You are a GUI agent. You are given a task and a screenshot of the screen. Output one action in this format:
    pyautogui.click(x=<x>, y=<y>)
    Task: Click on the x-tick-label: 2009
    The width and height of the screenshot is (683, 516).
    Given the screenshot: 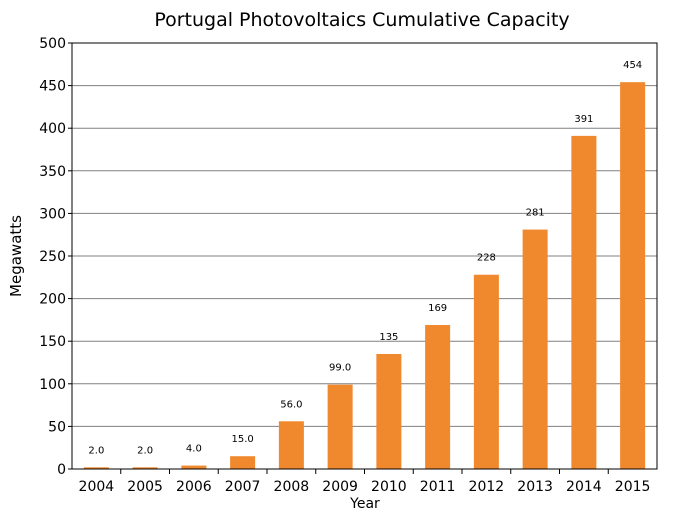 What is the action you would take?
    pyautogui.click(x=340, y=487)
    